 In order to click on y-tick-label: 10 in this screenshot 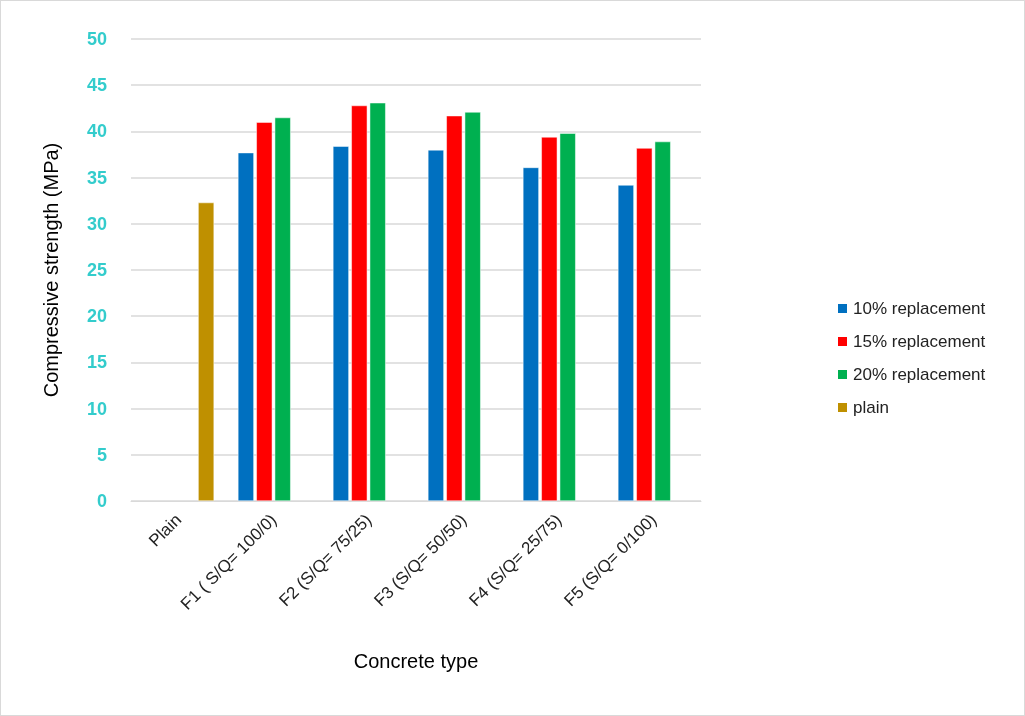, I will do `click(96, 408)`.